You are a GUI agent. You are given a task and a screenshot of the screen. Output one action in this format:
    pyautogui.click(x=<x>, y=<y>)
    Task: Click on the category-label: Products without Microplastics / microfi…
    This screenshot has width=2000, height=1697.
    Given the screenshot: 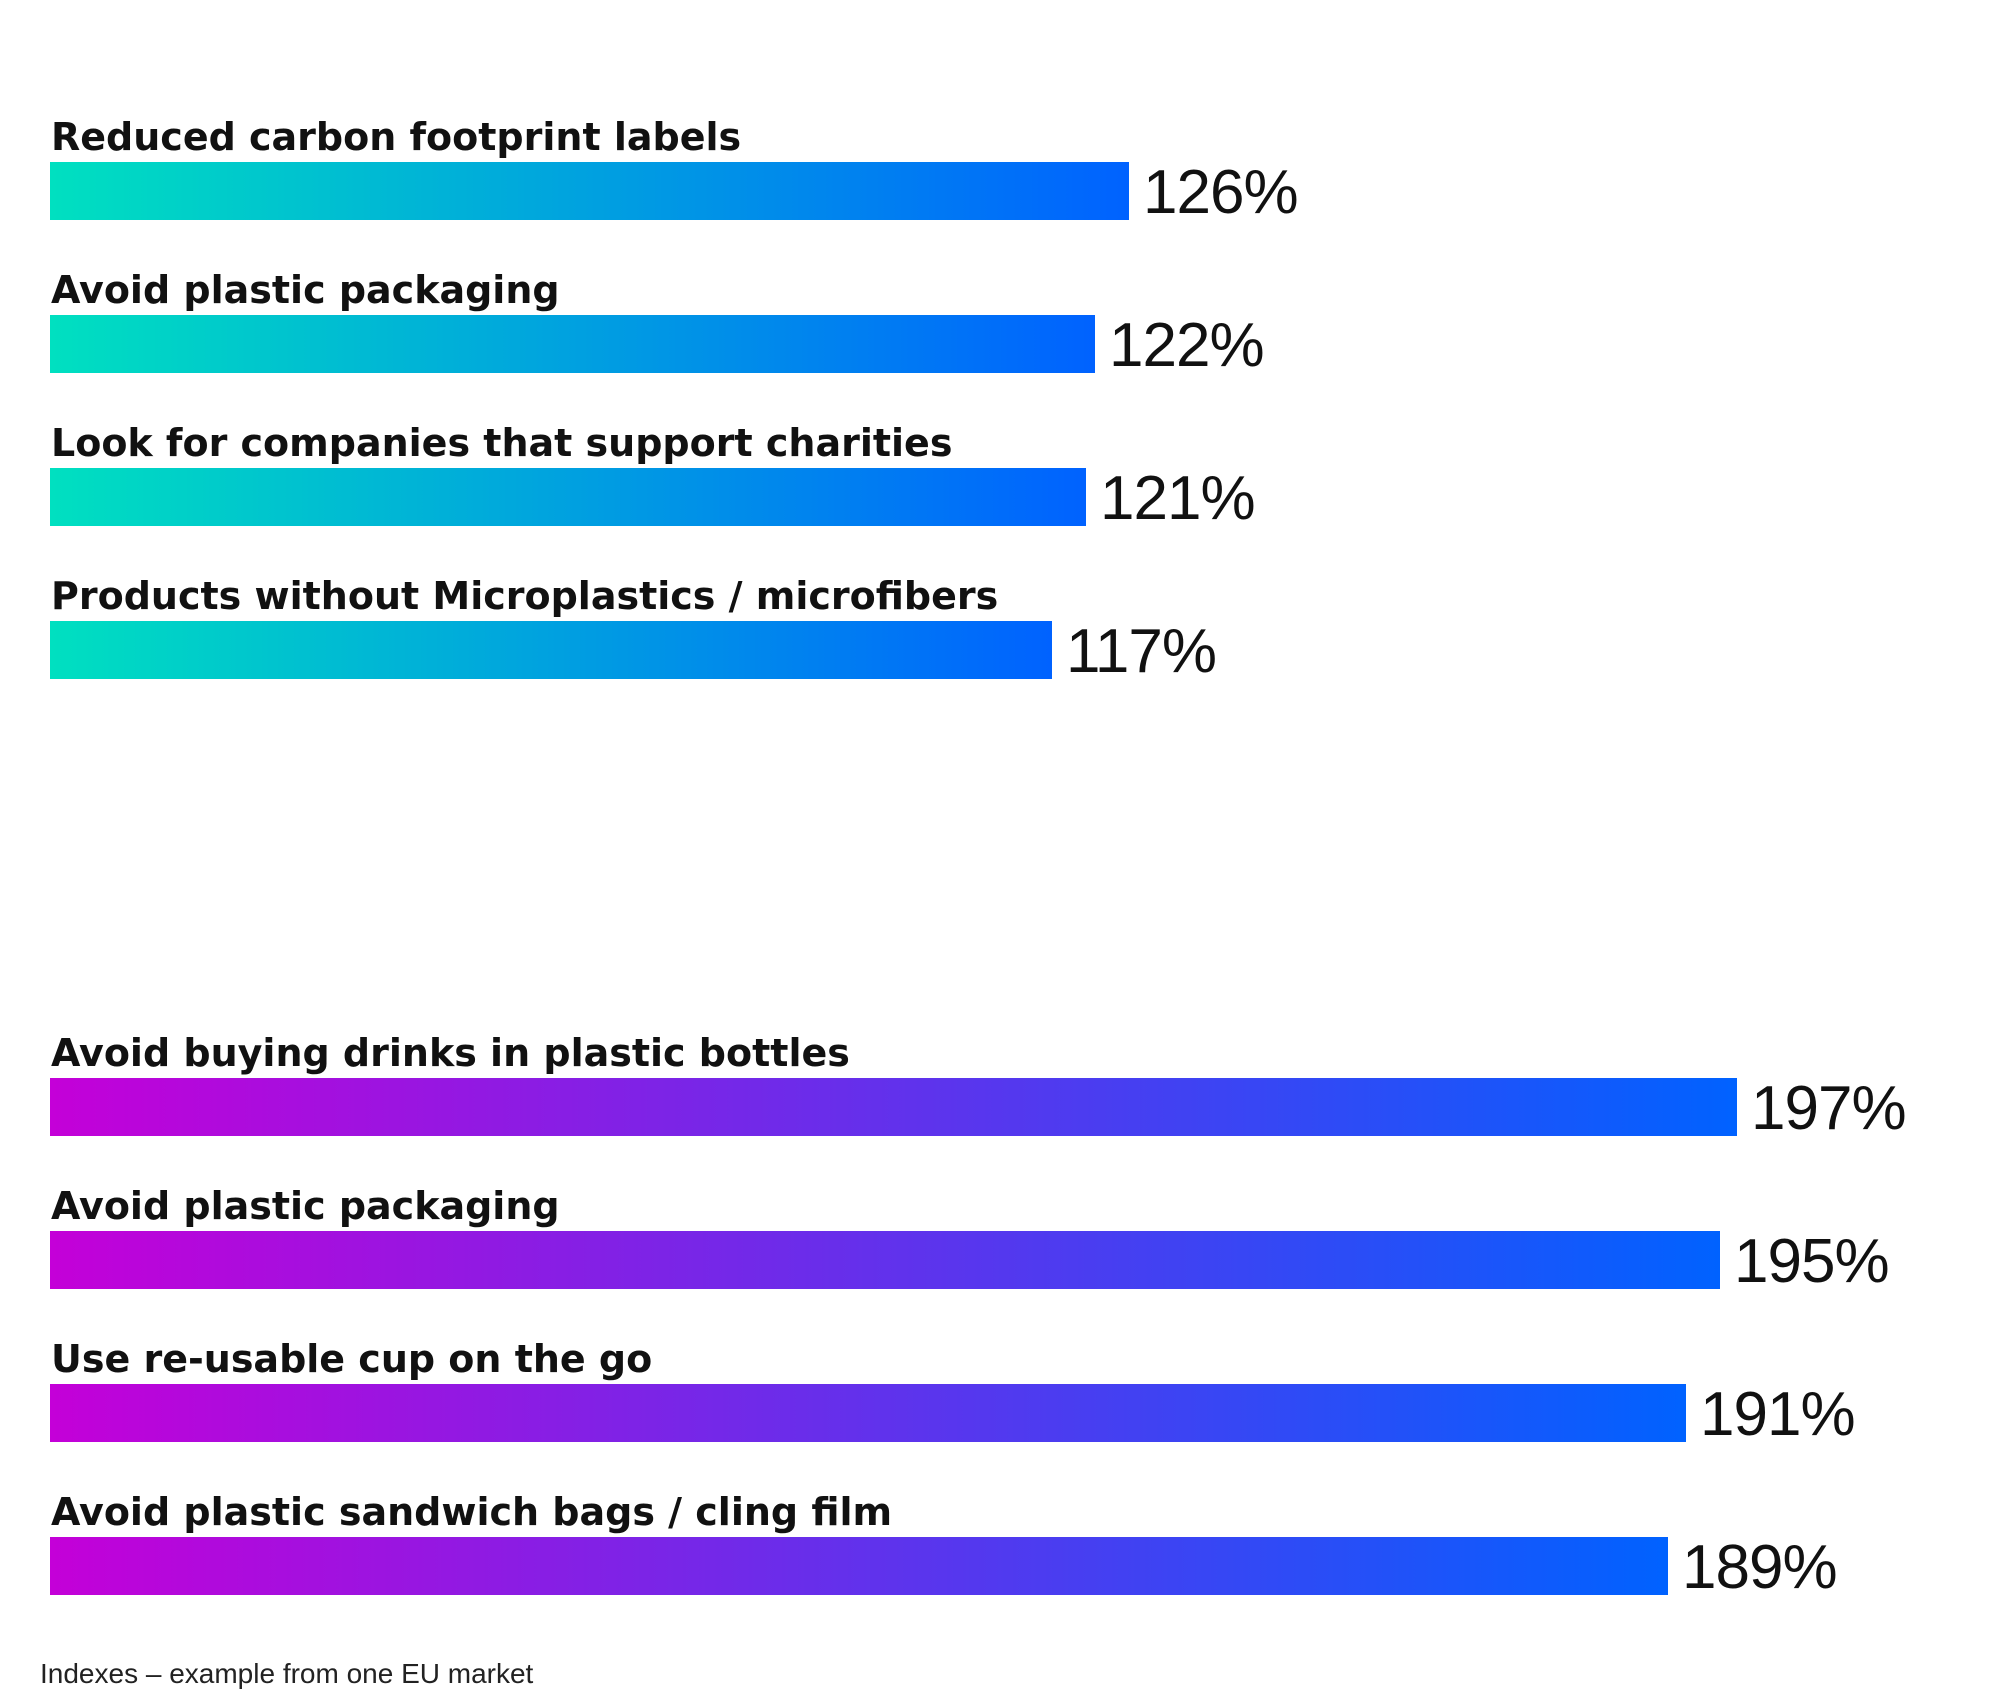 What is the action you would take?
    pyautogui.click(x=525, y=596)
    